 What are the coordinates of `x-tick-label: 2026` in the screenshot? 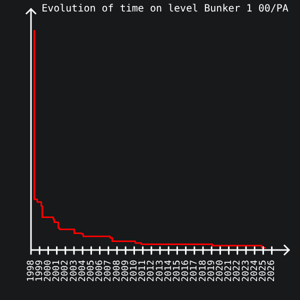 It's located at (272, 271).